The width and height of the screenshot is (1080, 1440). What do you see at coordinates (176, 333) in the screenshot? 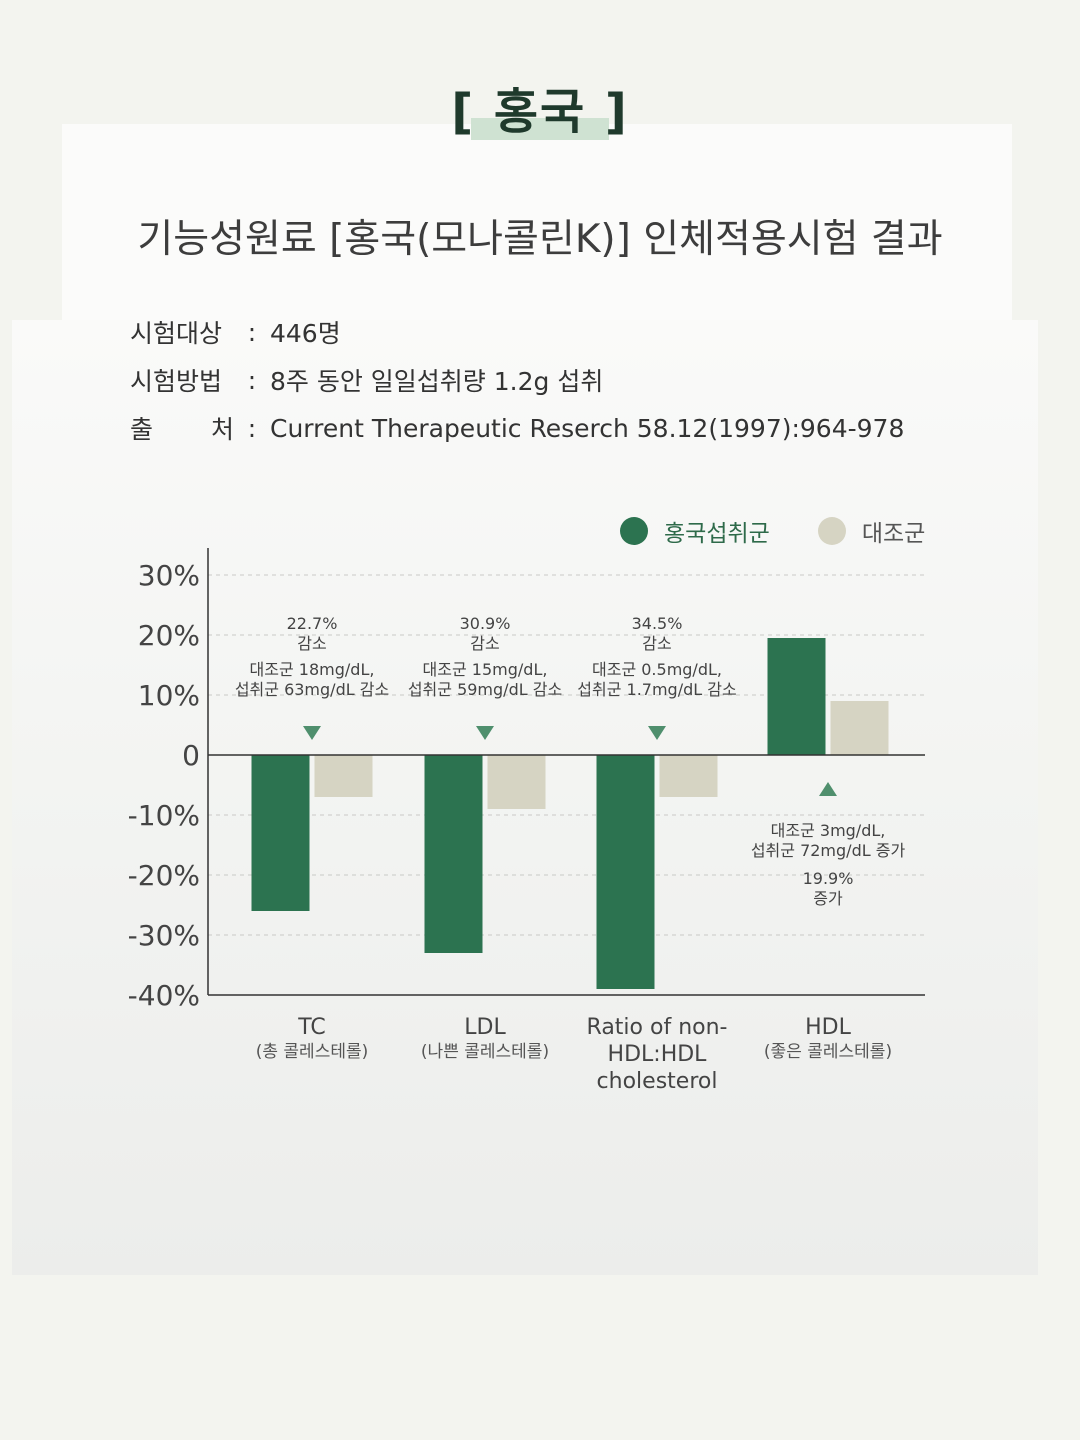
I see `info-label: 시험대상` at bounding box center [176, 333].